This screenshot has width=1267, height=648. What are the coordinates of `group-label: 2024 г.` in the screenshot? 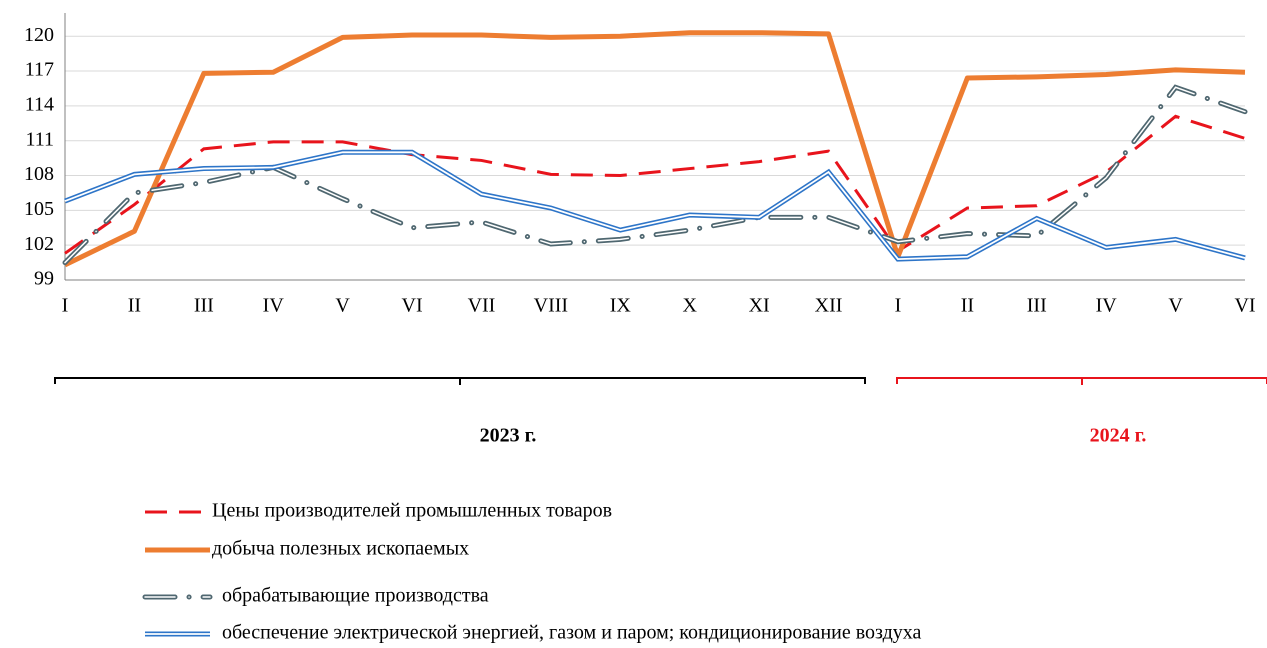 It's located at (1118, 436).